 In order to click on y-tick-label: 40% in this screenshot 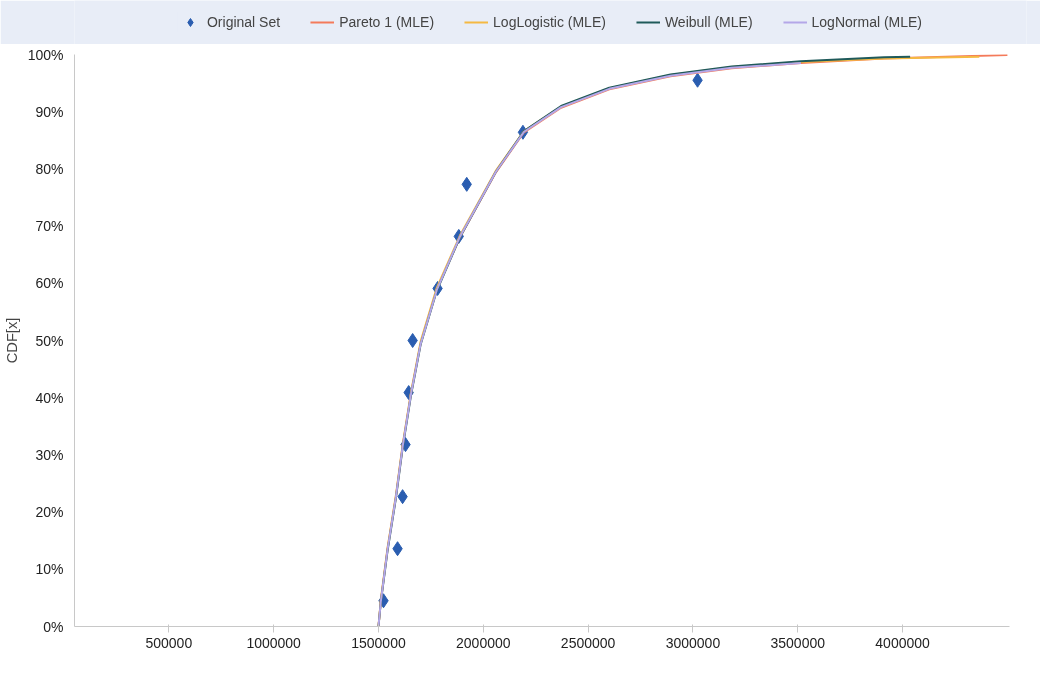, I will do `click(49, 397)`.